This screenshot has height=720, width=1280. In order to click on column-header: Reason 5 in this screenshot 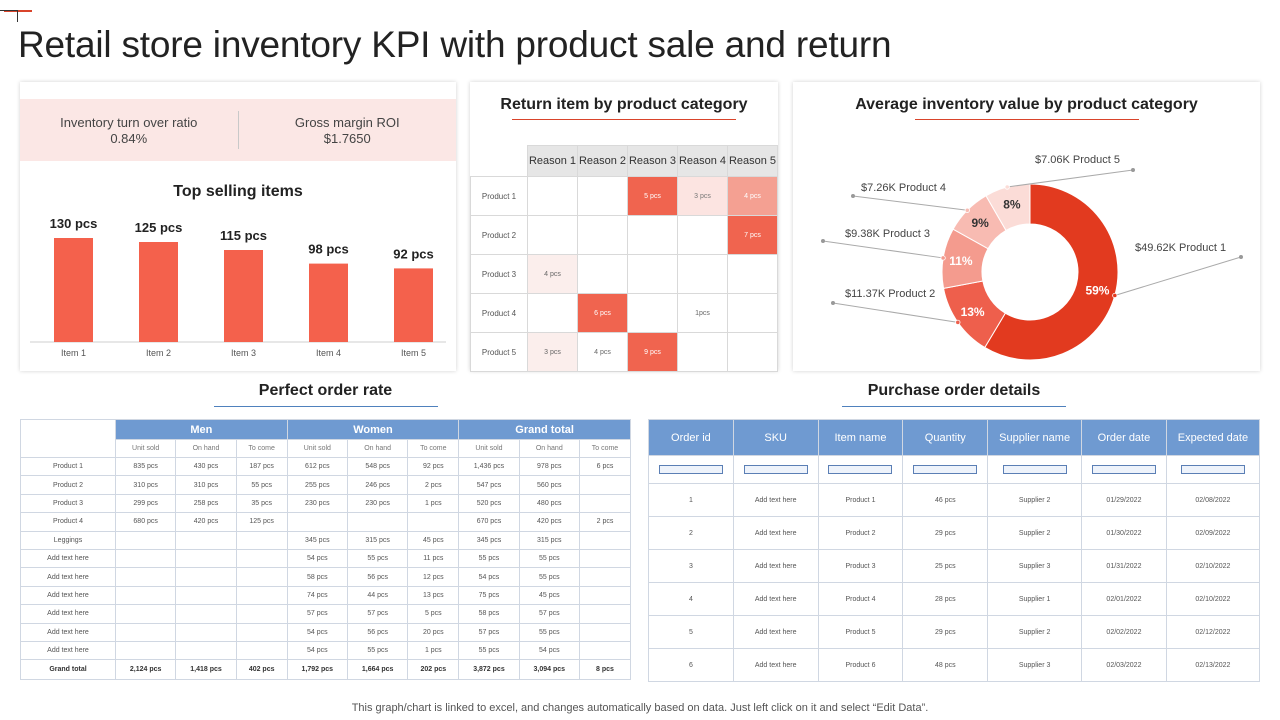, I will do `click(752, 161)`.